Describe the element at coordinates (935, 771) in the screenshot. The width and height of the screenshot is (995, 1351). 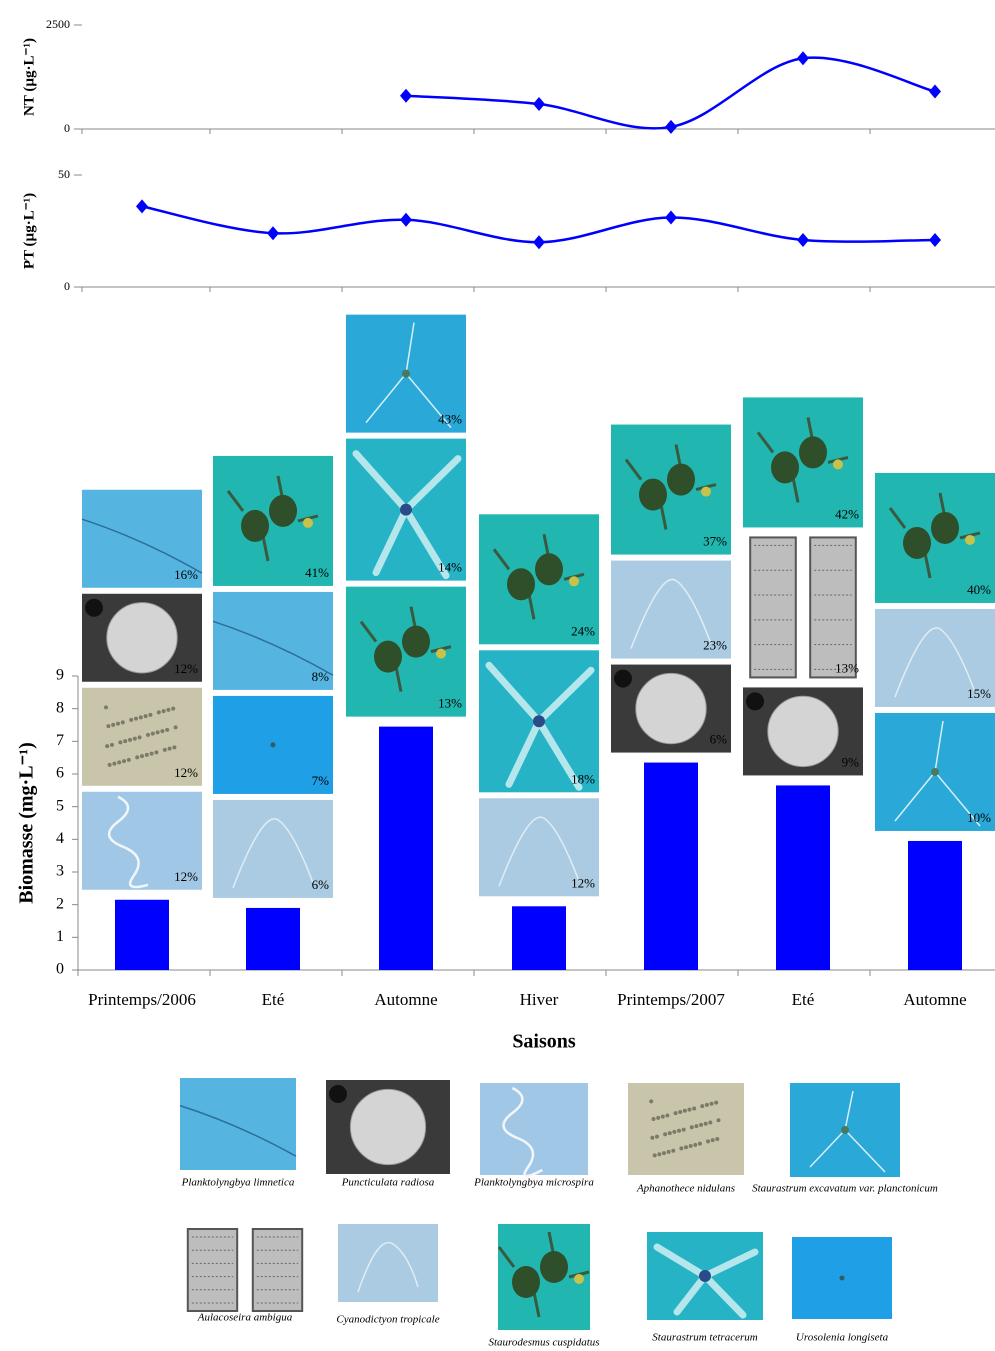
I see `species-tile: 10%` at that location.